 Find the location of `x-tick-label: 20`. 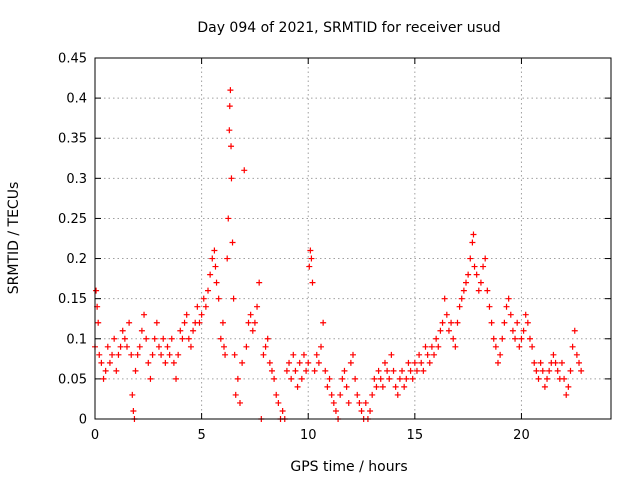

x-tick-label: 20 is located at coordinates (521, 435).